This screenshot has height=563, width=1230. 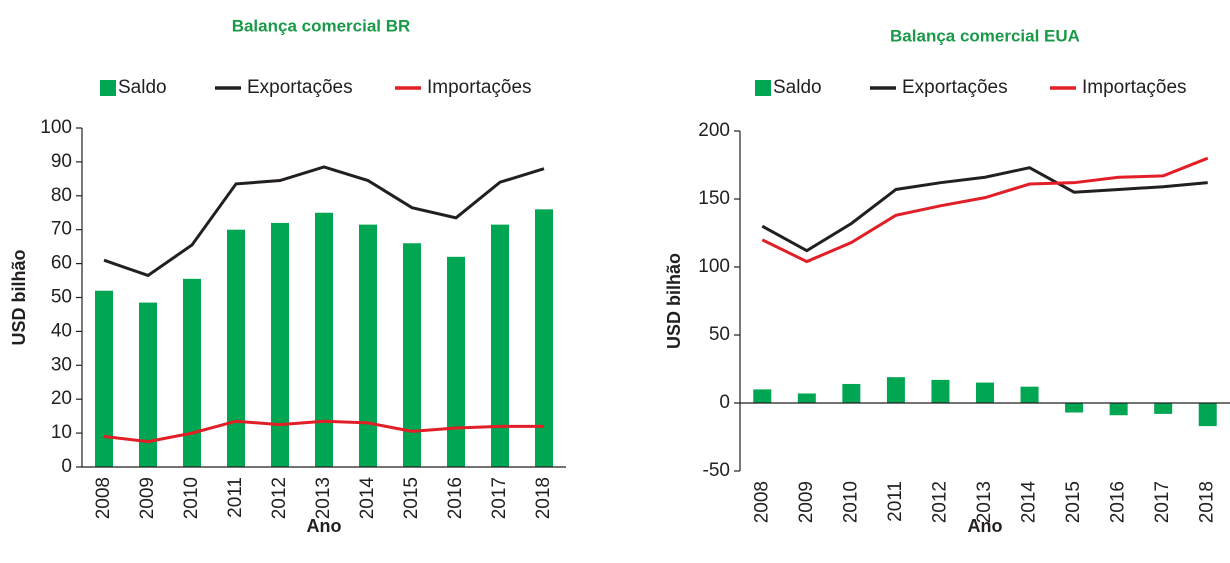 What do you see at coordinates (61, 263) in the screenshot?
I see `y-tick-label: 60` at bounding box center [61, 263].